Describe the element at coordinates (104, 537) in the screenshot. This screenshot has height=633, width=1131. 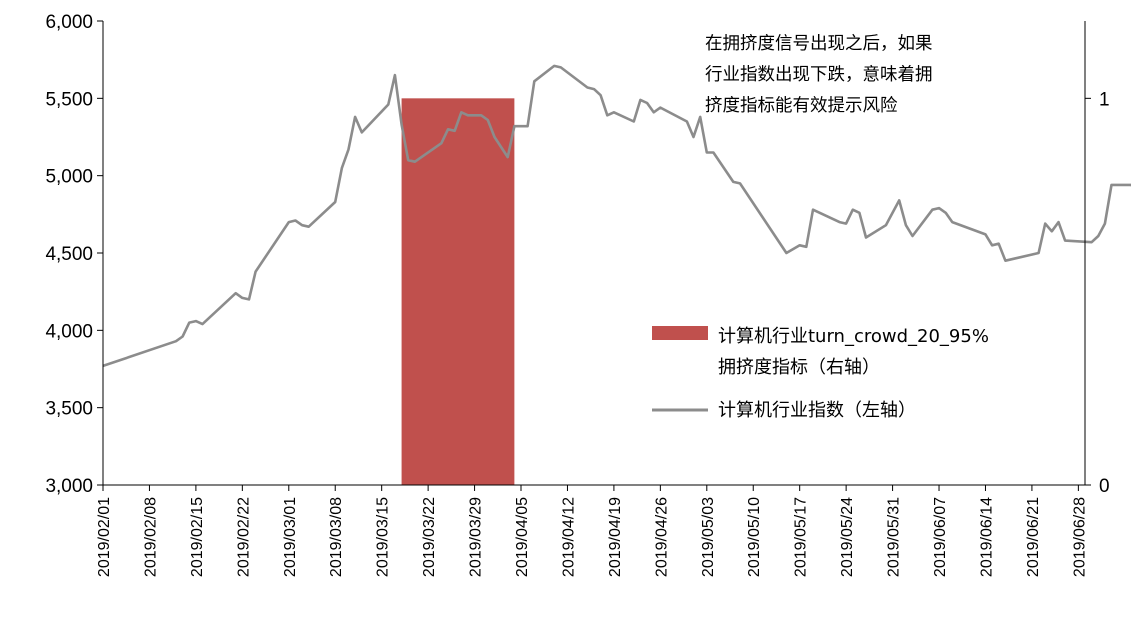
I see `x-tick-label: 2019/02/01` at that location.